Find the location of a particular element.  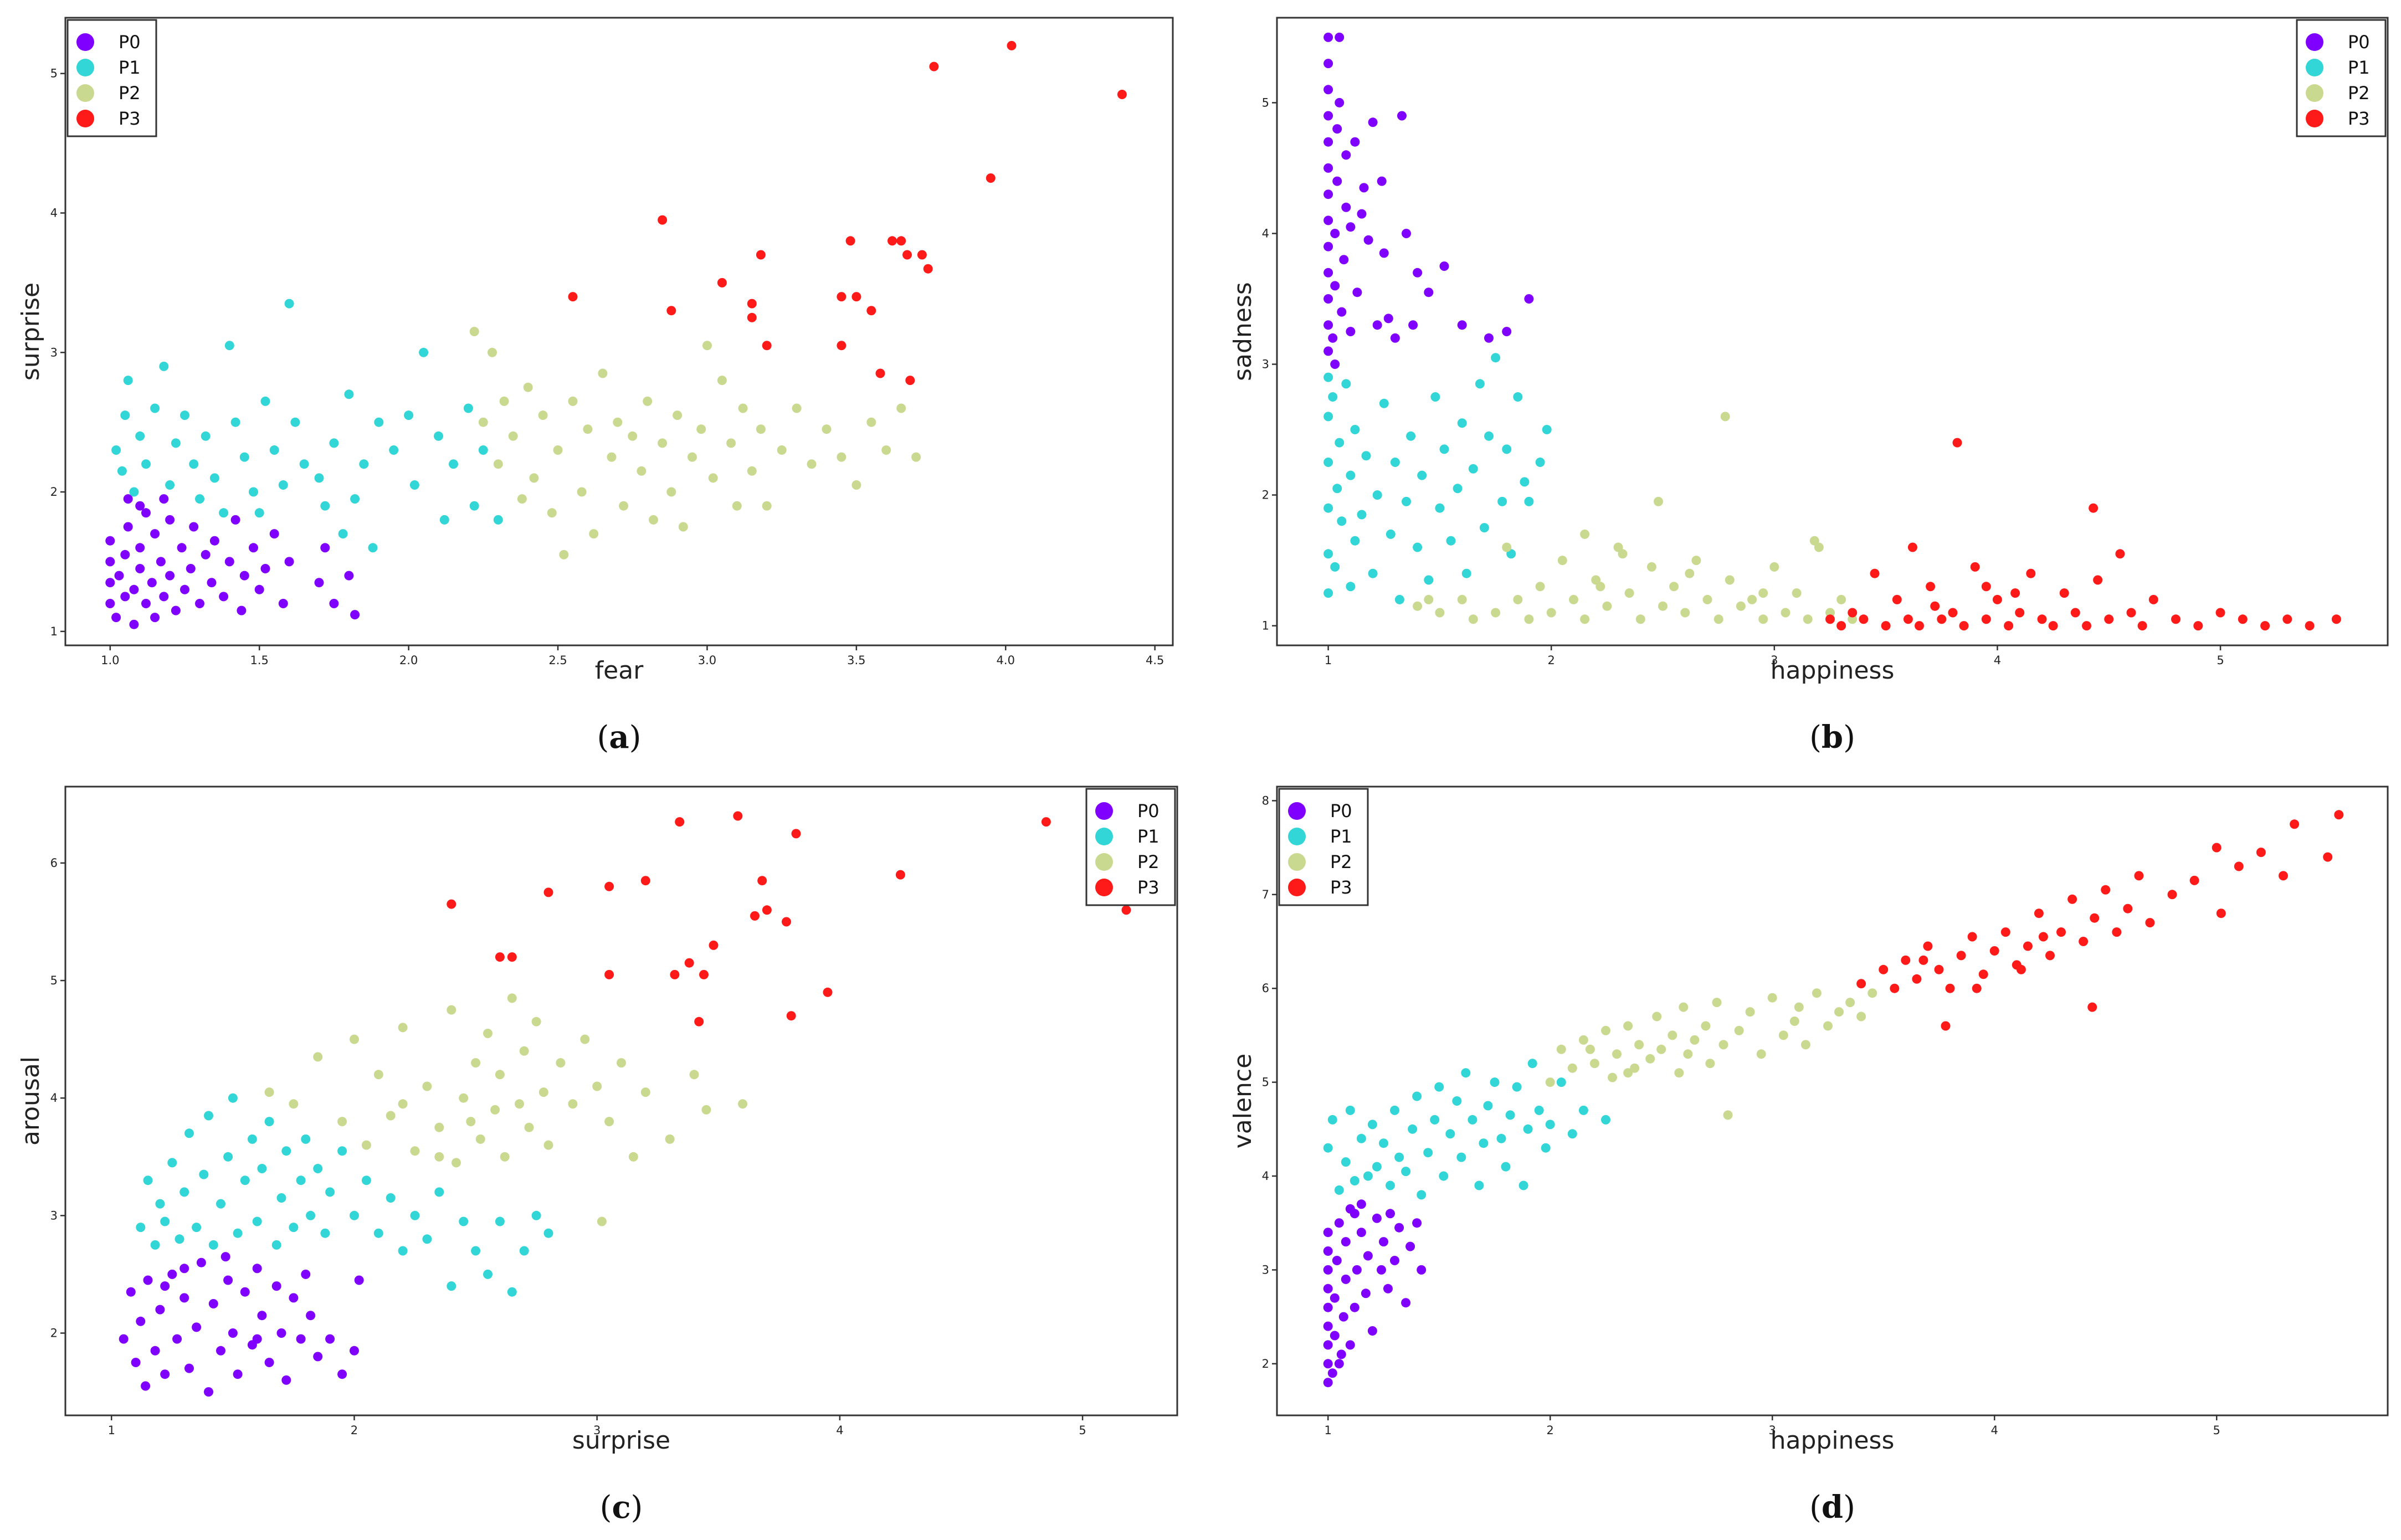

y-axis-label: surprise is located at coordinates (31, 332).